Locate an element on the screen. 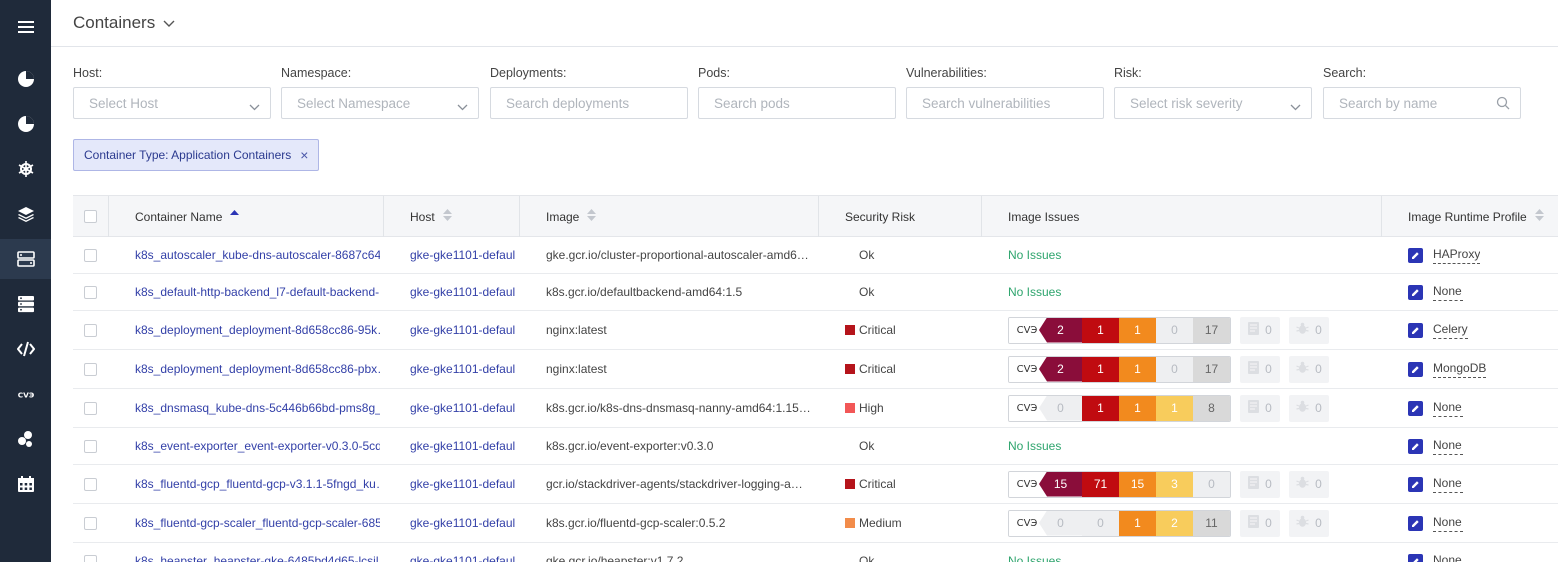 The image size is (1558, 562). runtime-profile: HAProxy is located at coordinates (1444, 255).